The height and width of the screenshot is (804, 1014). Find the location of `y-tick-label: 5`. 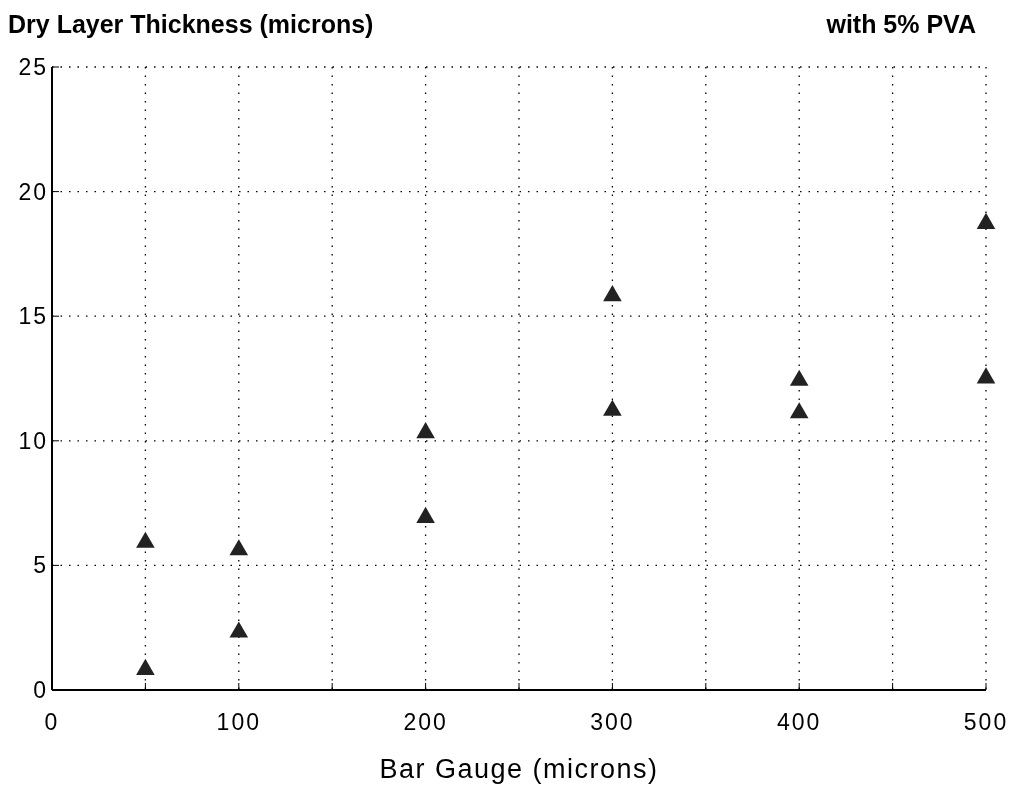

y-tick-label: 5 is located at coordinates (40, 565).